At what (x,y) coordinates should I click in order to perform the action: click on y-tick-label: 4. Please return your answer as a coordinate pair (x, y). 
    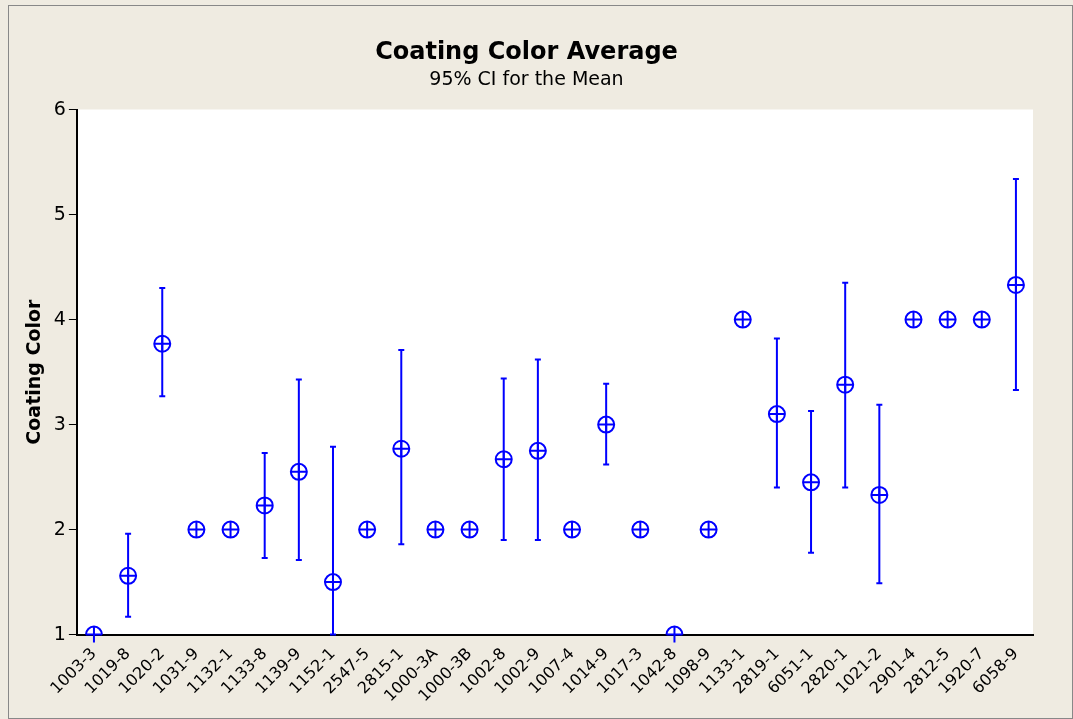
    Looking at the image, I should click on (59, 317).